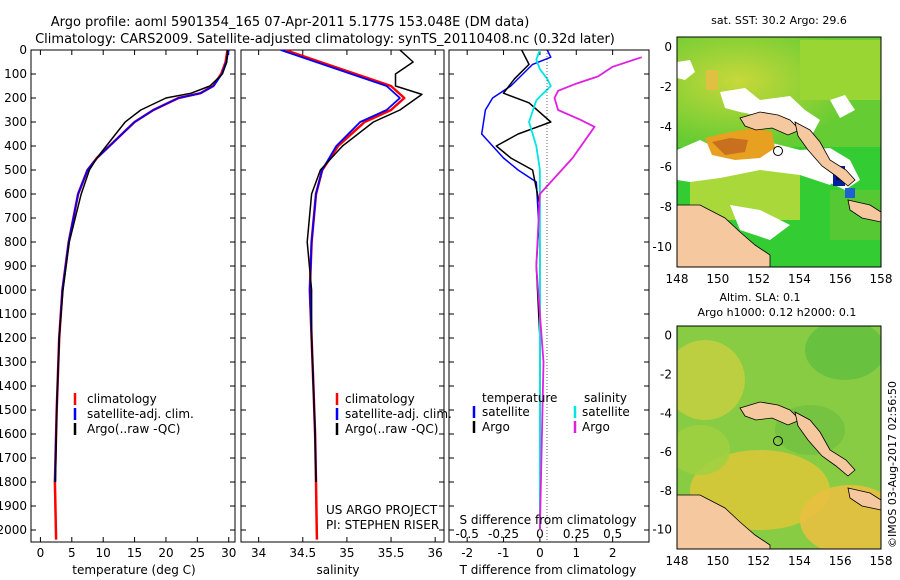  Describe the element at coordinates (717, 561) in the screenshot. I see `map-x-tick-label: 150` at that location.